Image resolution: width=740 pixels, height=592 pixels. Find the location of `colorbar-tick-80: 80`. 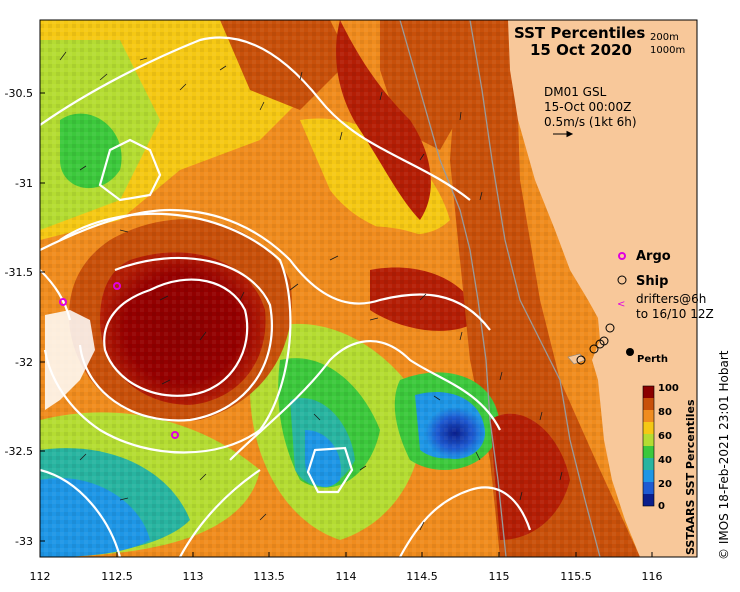

colorbar-tick-80: 80 is located at coordinates (665, 412).